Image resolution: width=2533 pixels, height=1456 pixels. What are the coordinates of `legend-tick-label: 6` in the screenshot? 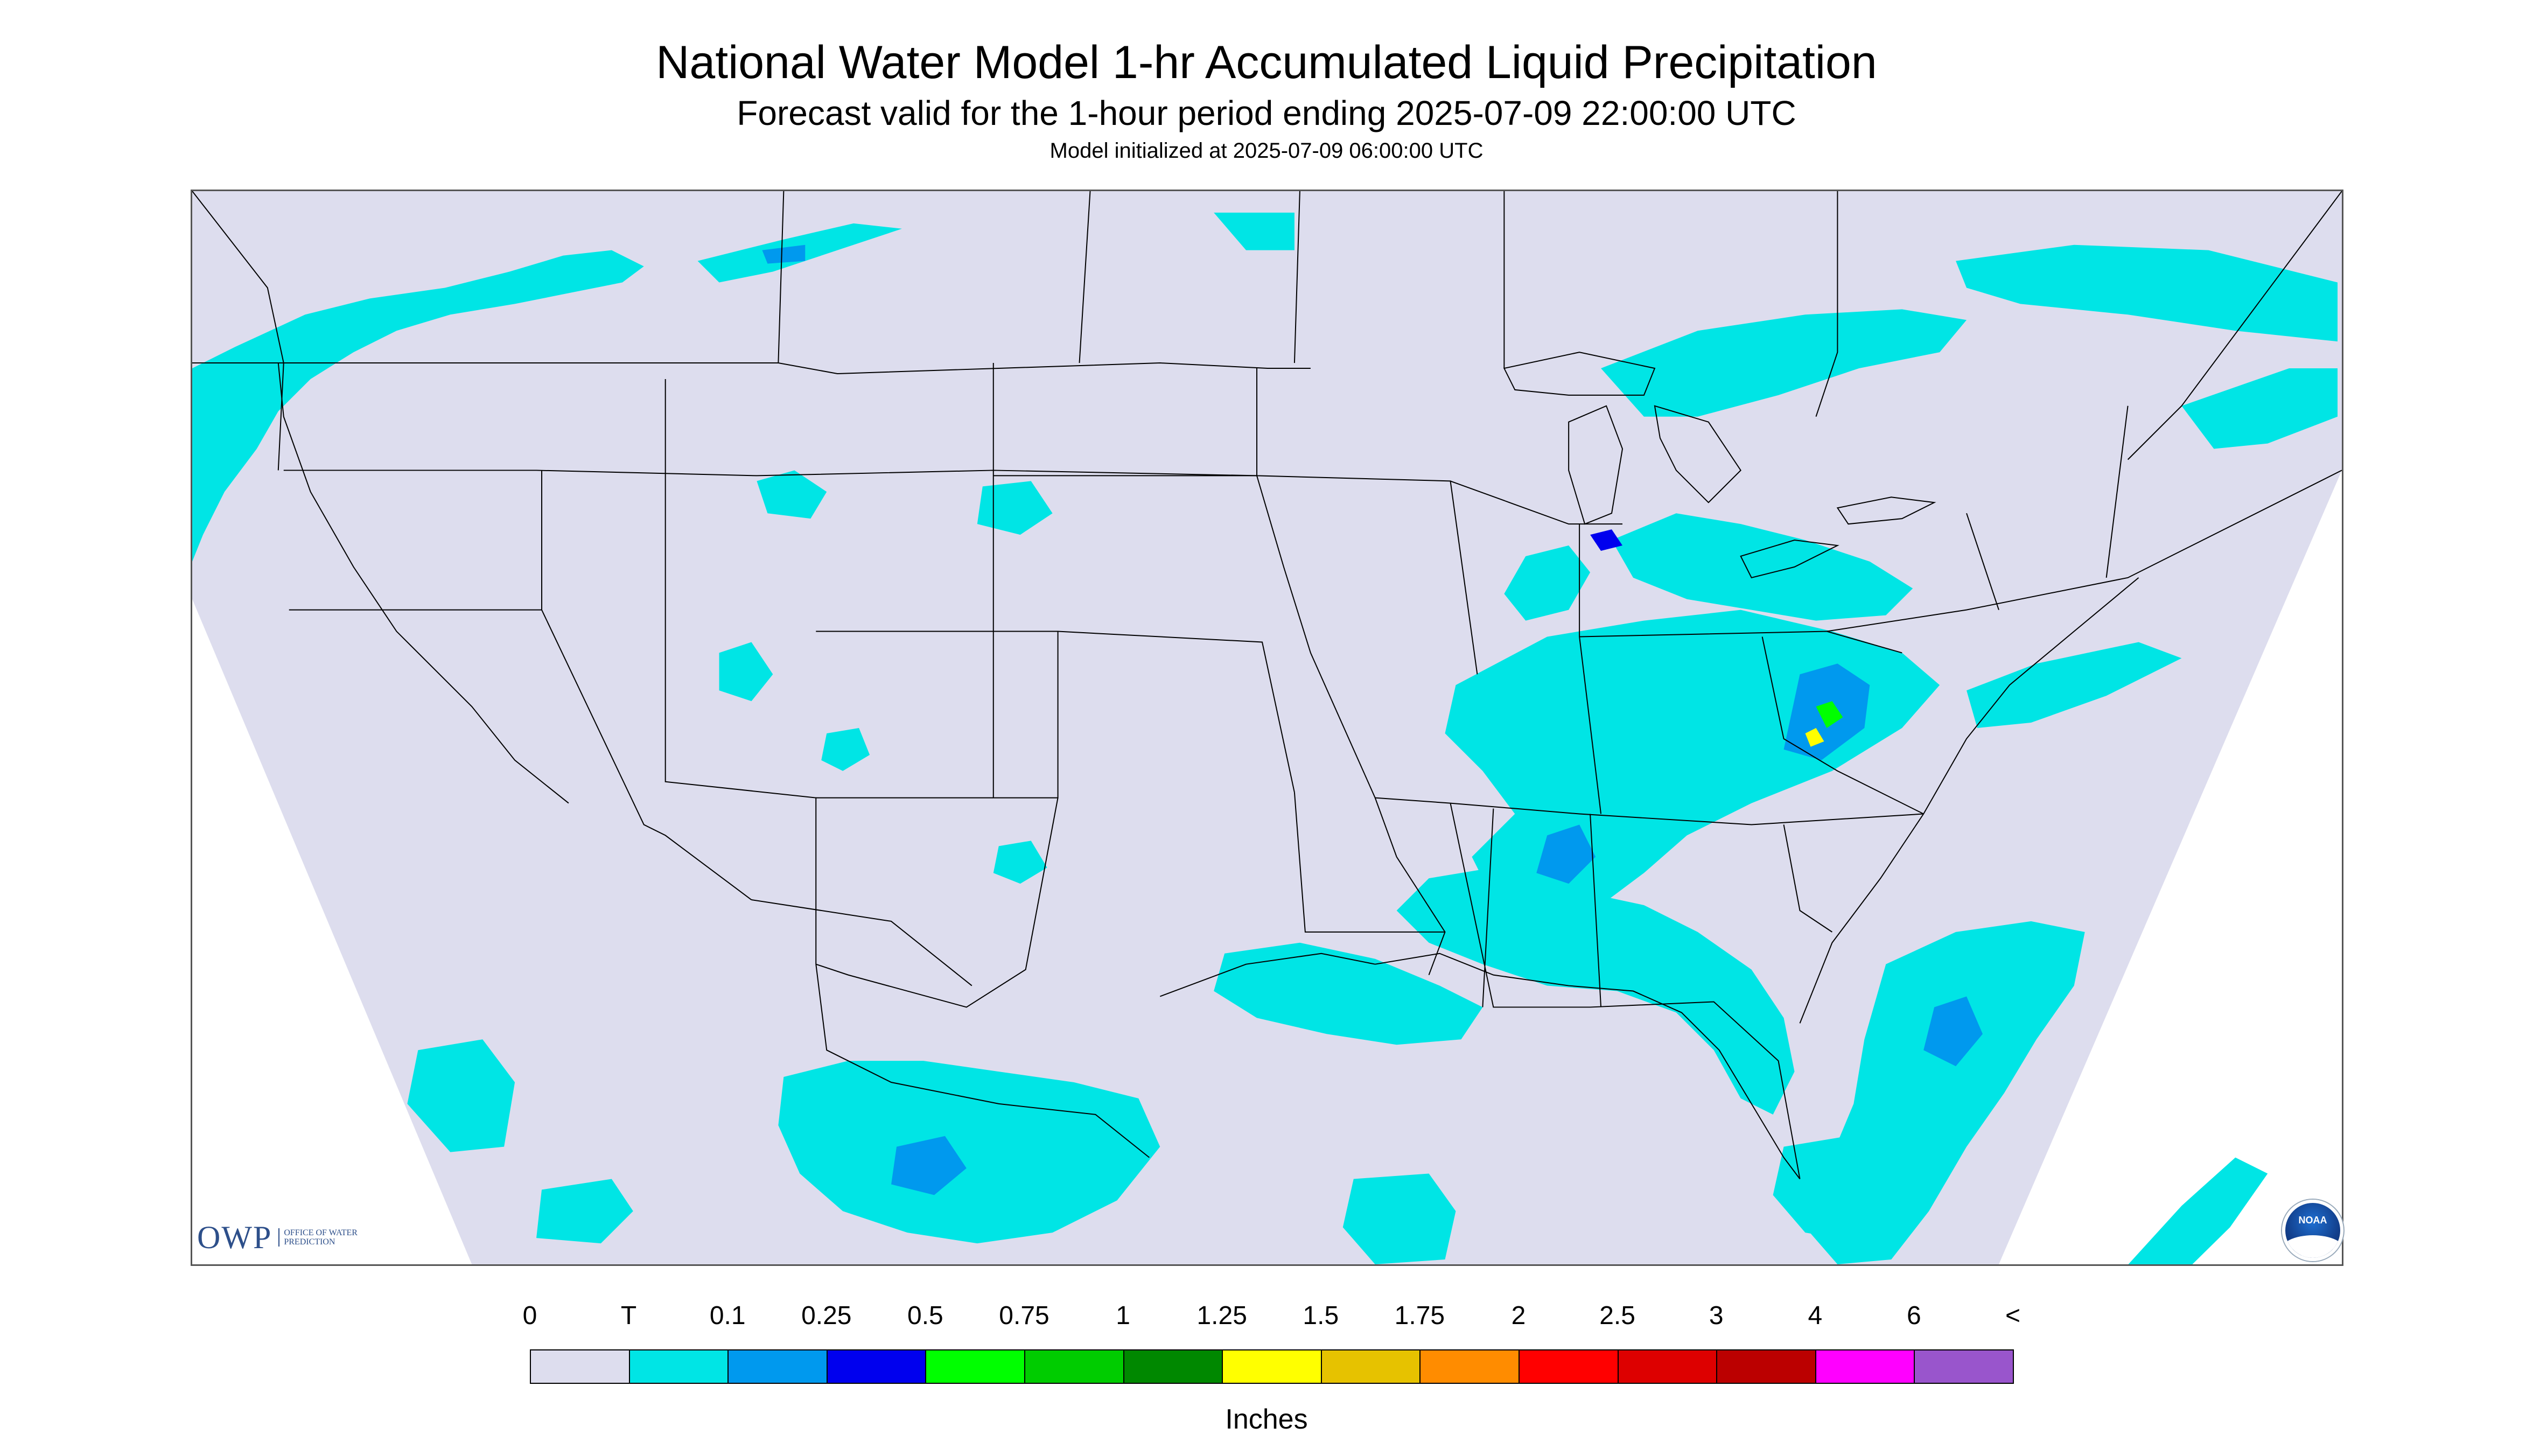 It's located at (1914, 1315).